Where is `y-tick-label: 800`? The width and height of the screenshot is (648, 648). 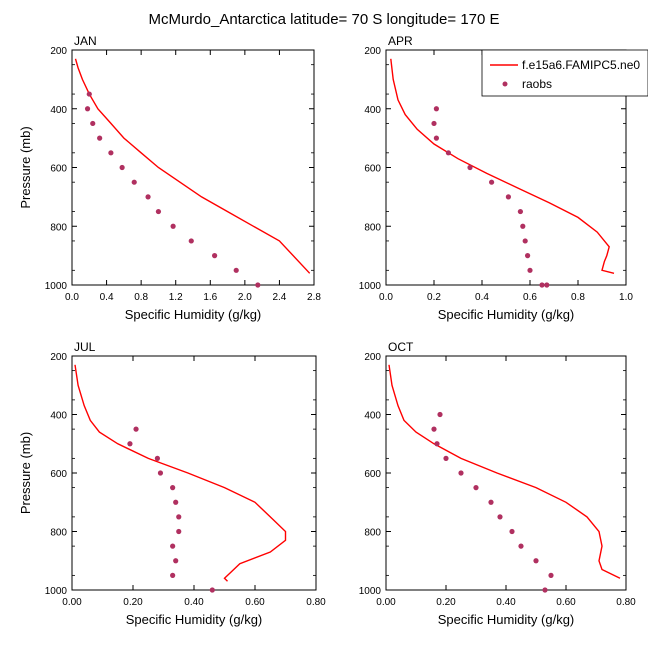
y-tick-label: 800 is located at coordinates (372, 533).